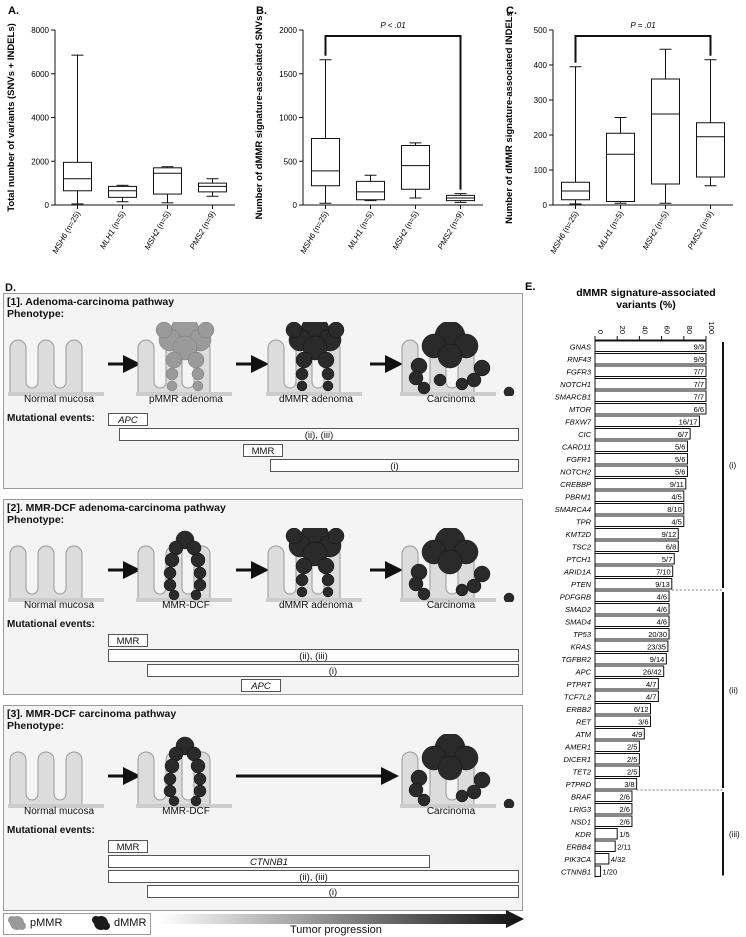 Image resolution: width=746 pixels, height=937 pixels. Describe the element at coordinates (657, 659) in the screenshot. I see `data-label: 9/14` at that location.